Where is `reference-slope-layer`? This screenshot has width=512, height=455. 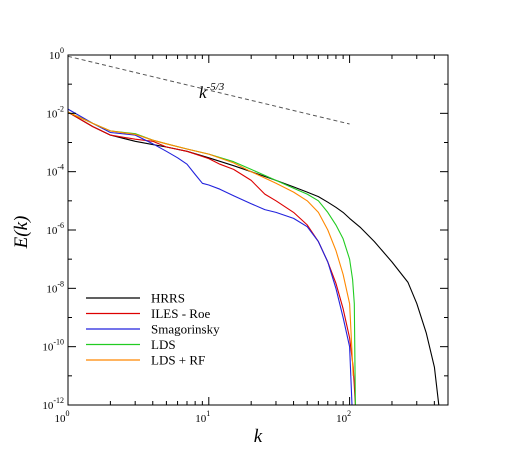
reference-slope-layer is located at coordinates (208, 90).